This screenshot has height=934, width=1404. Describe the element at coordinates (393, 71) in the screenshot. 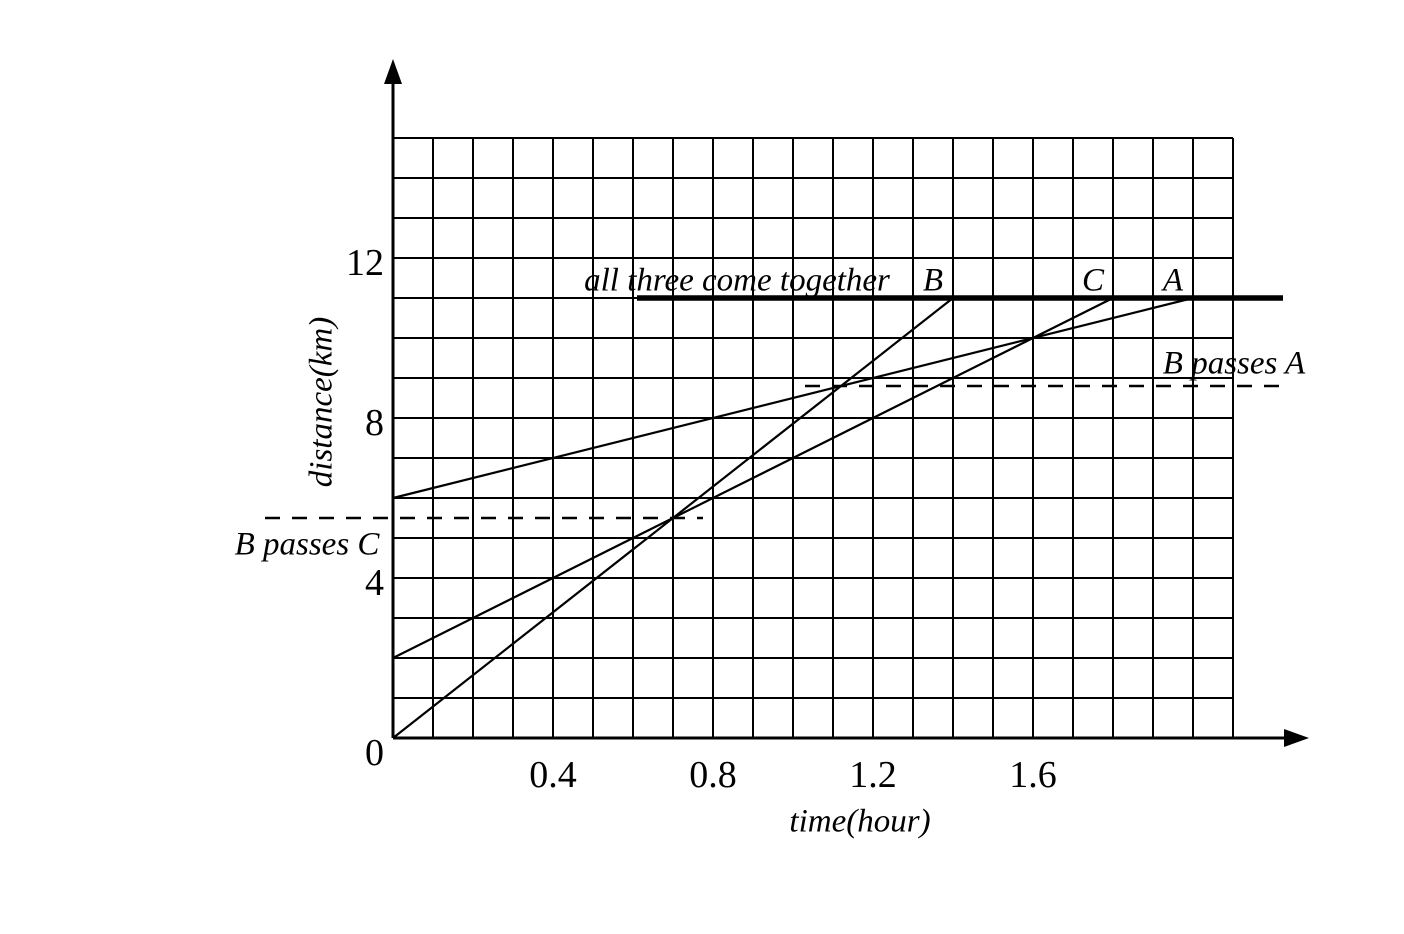

I see `y-axis-arrow-icon` at that location.